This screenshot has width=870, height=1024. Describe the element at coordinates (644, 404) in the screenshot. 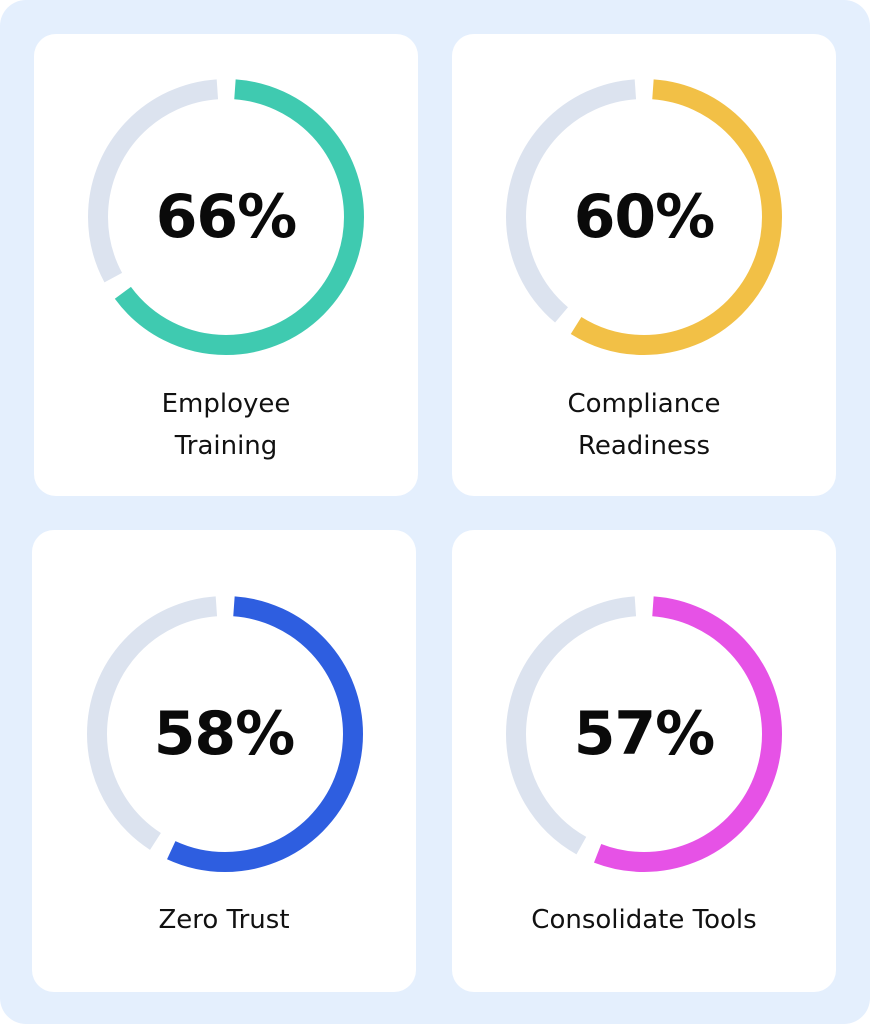

I see `metric-label-line: Compliance` at that location.